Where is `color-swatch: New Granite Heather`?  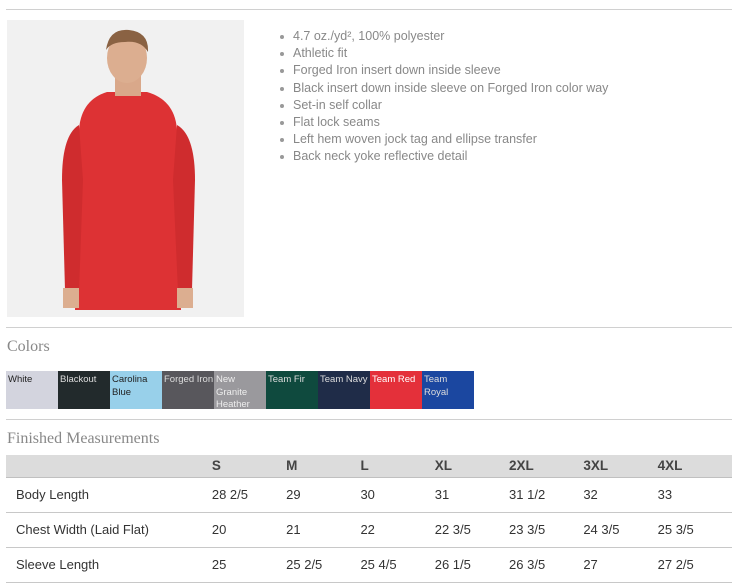
color-swatch: New Granite Heather is located at coordinates (240, 390).